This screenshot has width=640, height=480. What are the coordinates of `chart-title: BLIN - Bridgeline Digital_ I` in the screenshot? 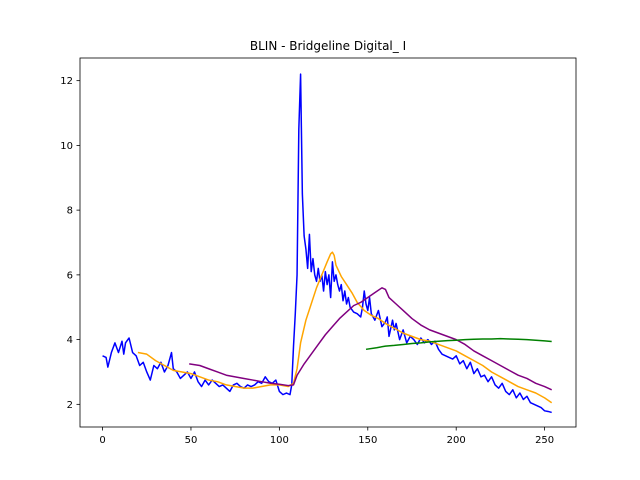 It's located at (328, 46).